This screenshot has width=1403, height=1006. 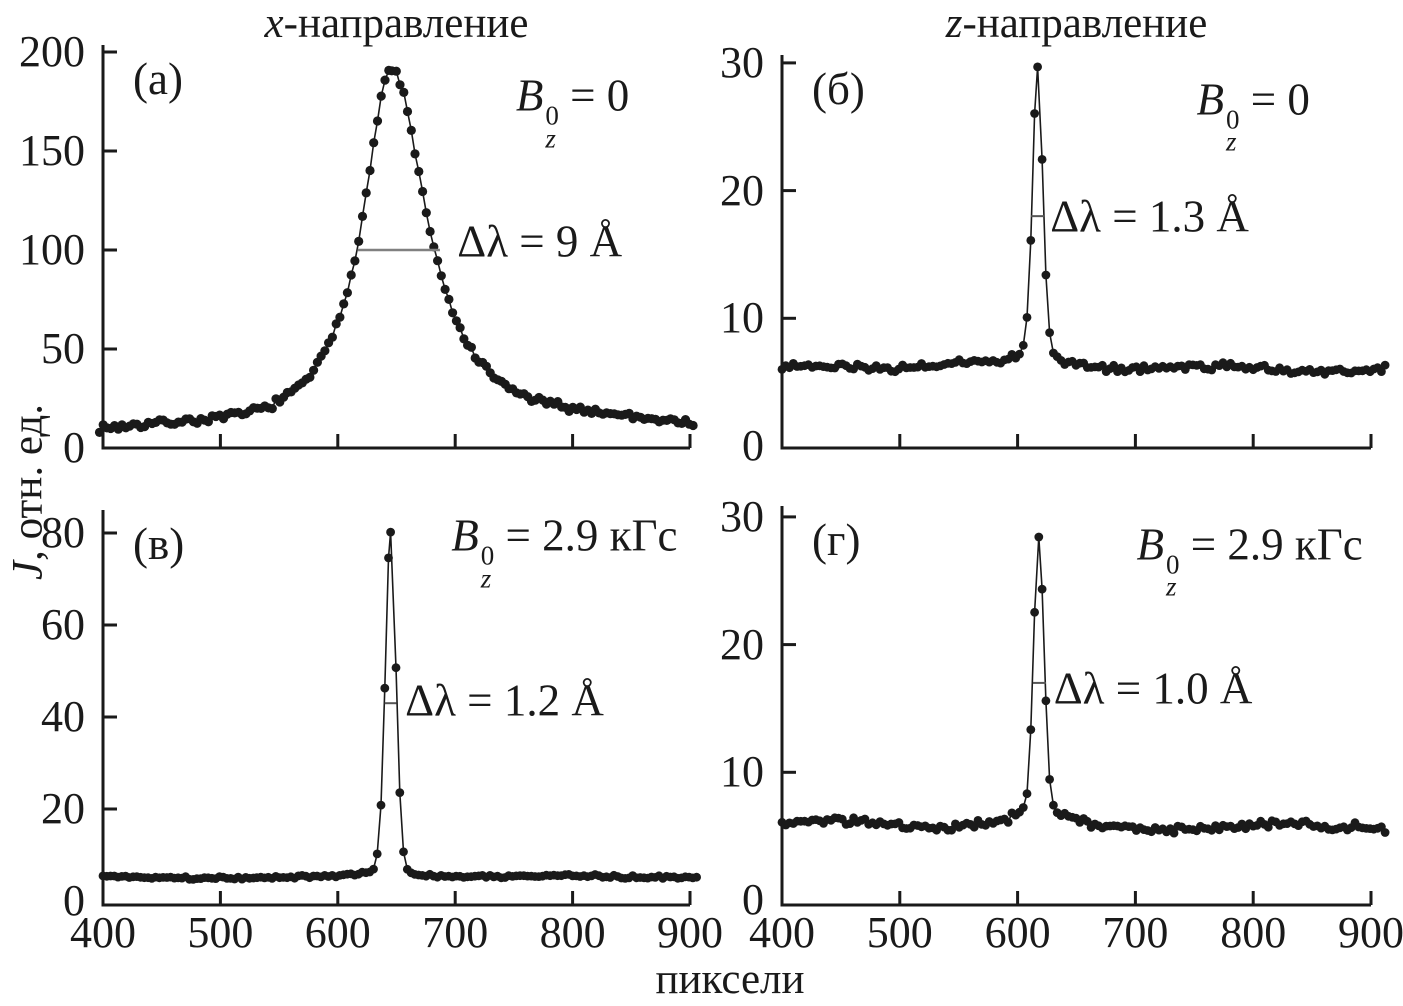 What do you see at coordinates (337, 932) in the screenshot?
I see `panel-v-xtick-600: 600` at bounding box center [337, 932].